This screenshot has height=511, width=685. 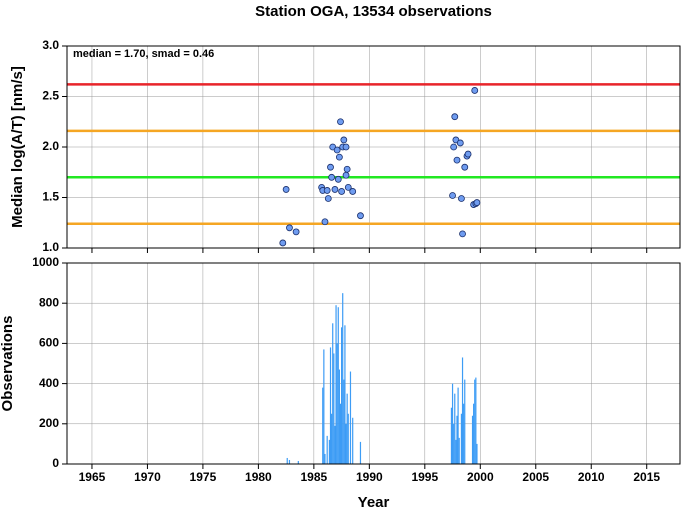 What do you see at coordinates (258, 477) in the screenshot?
I see `x-tick-label: 1980` at bounding box center [258, 477].